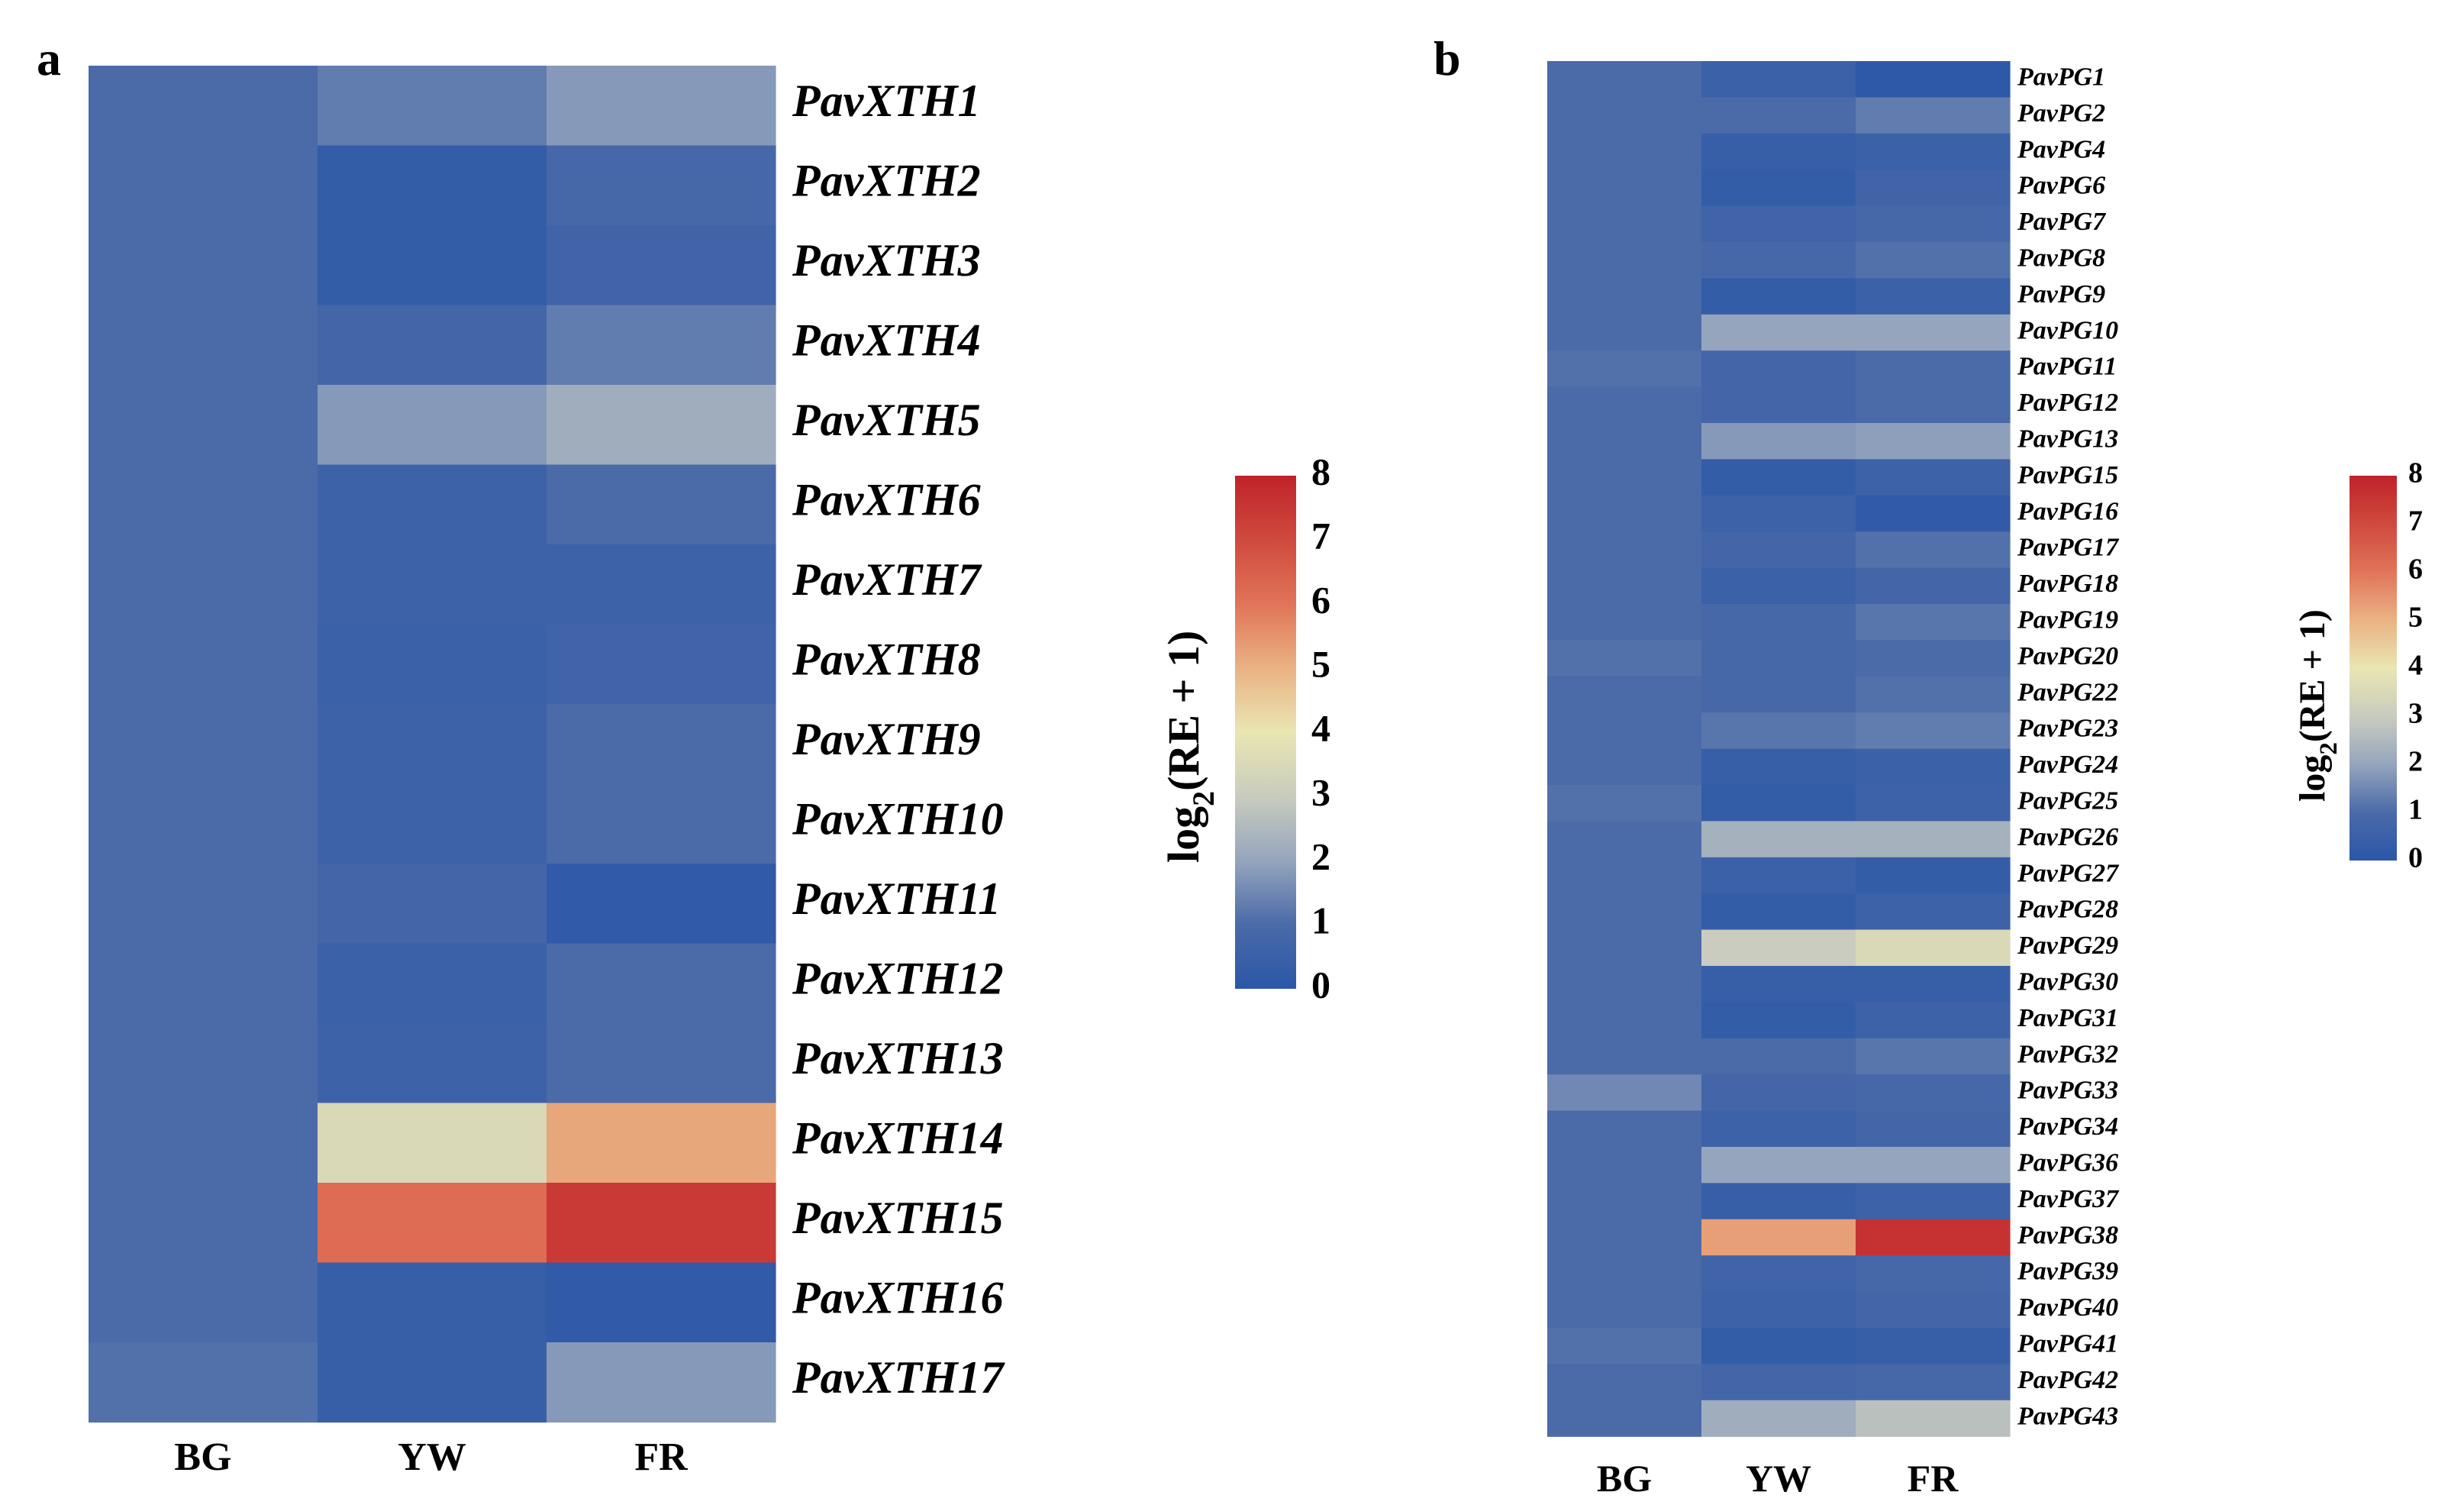  Describe the element at coordinates (1934, 1237) in the screenshot. I see `heatmap-cell-pavpg38-fr` at that location.